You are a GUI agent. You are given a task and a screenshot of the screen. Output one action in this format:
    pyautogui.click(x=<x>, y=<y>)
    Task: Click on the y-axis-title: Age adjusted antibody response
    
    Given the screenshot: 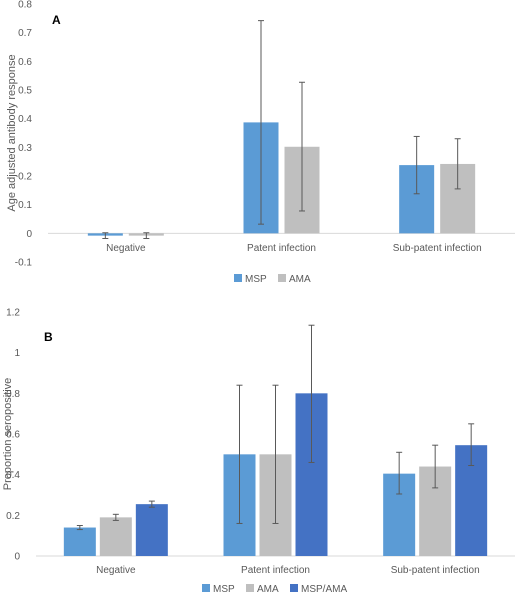 What is the action you would take?
    pyautogui.click(x=12, y=132)
    